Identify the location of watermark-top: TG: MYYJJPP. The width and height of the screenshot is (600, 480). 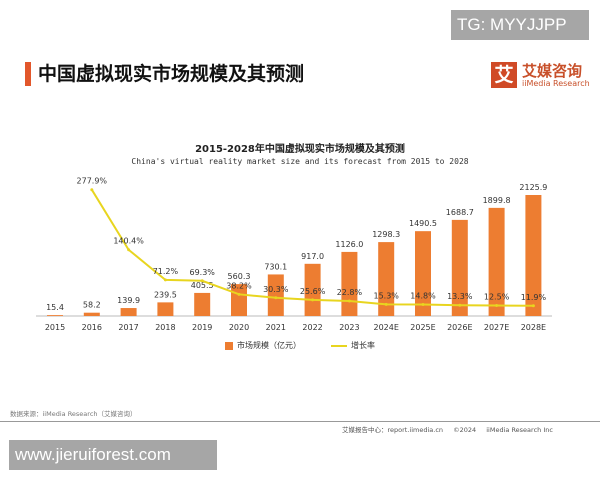
(520, 25).